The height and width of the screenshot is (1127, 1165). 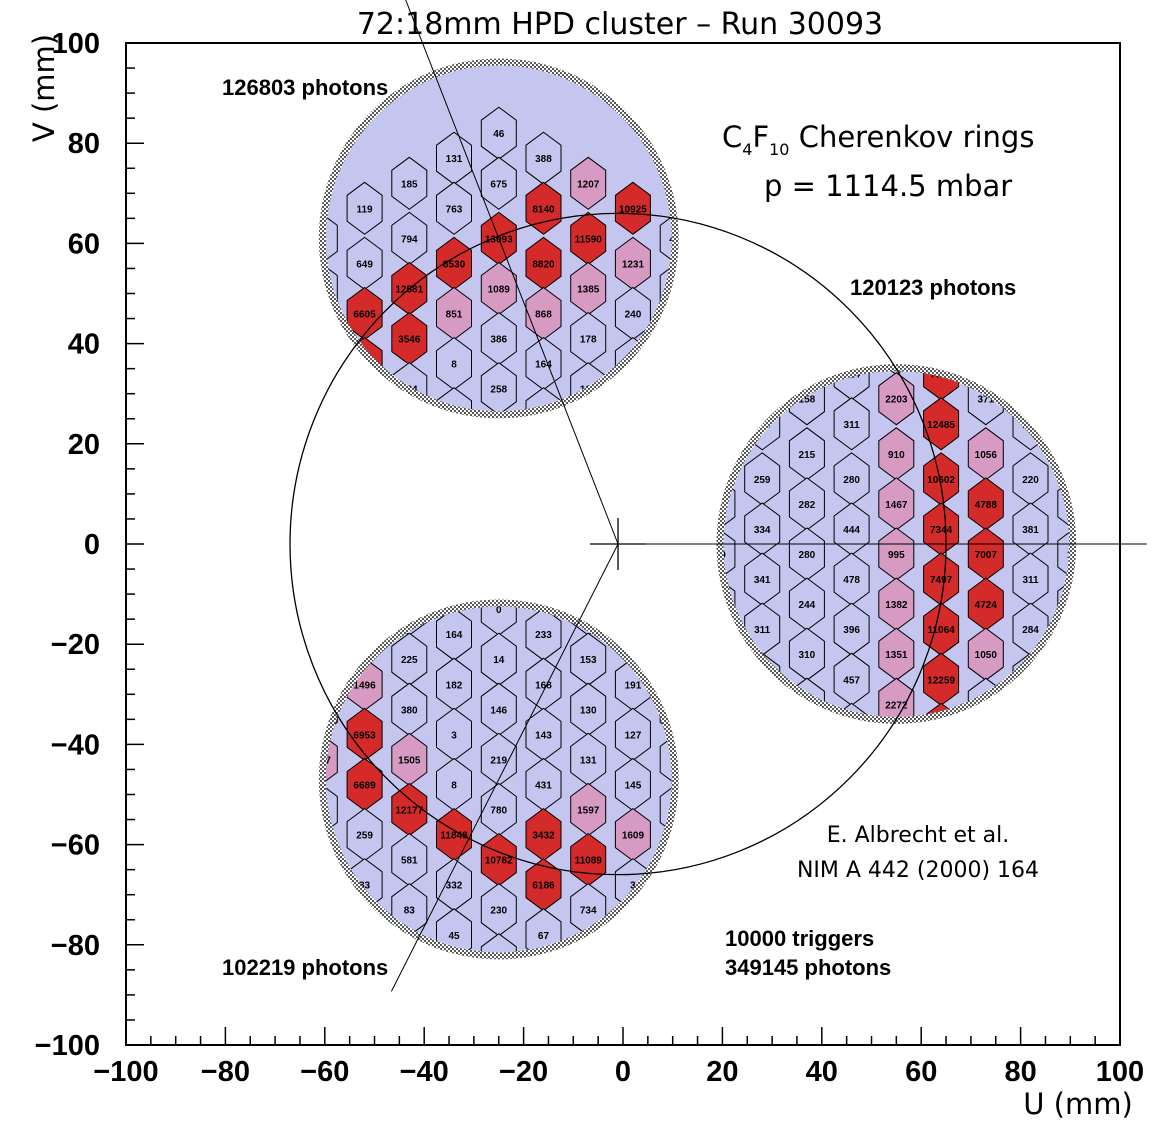 I want to click on hex-cell-value: 7497, so click(x=941, y=580).